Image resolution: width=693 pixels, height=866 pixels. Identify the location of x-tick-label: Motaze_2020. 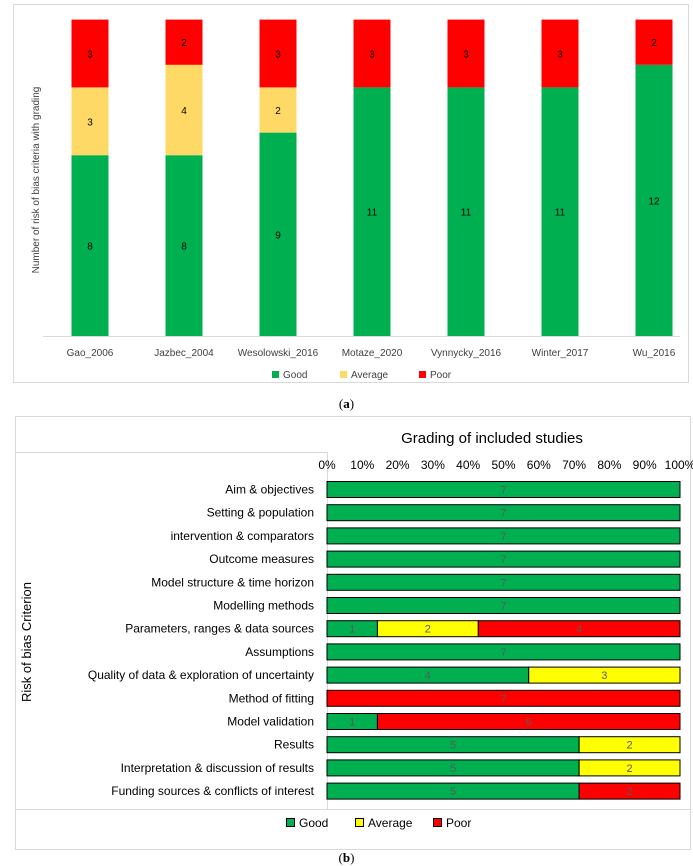
(372, 353).